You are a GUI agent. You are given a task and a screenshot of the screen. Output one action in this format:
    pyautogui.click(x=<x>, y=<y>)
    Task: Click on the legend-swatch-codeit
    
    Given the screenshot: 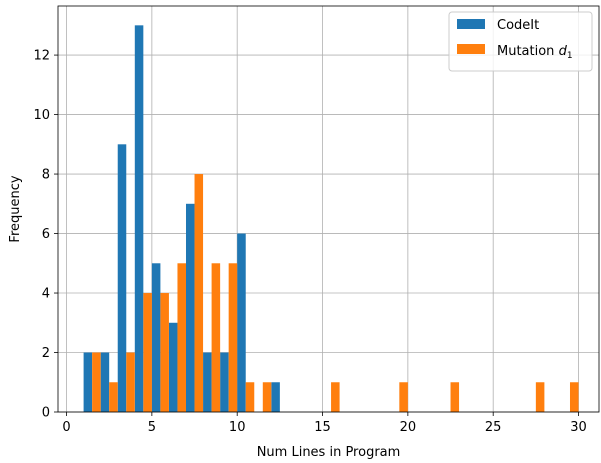 What is the action you would take?
    pyautogui.click(x=471, y=24)
    